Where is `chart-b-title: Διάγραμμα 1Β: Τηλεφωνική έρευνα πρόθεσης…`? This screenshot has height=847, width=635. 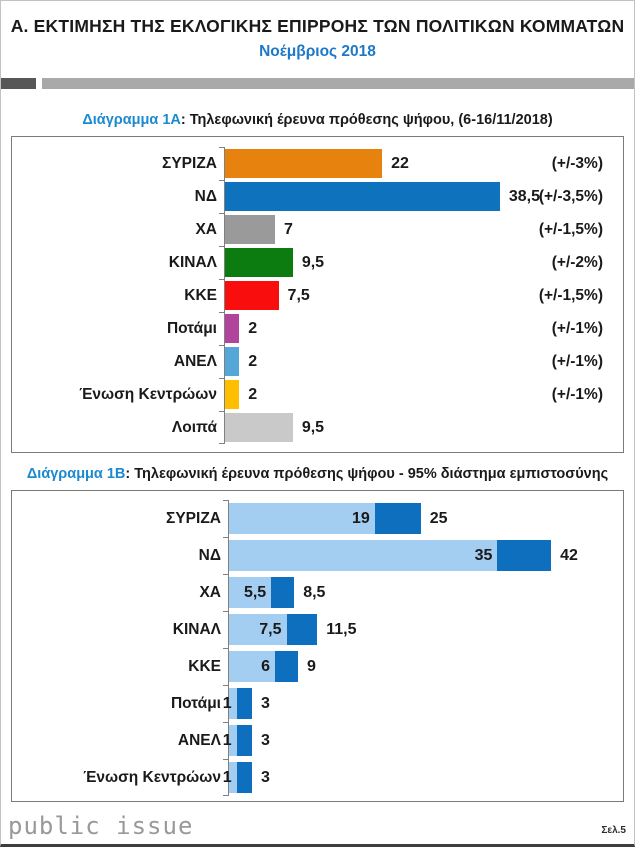
chart-b-title: Διάγραμμα 1Β: Τηλεφωνική έρευνα πρόθεσης… is located at coordinates (317, 474).